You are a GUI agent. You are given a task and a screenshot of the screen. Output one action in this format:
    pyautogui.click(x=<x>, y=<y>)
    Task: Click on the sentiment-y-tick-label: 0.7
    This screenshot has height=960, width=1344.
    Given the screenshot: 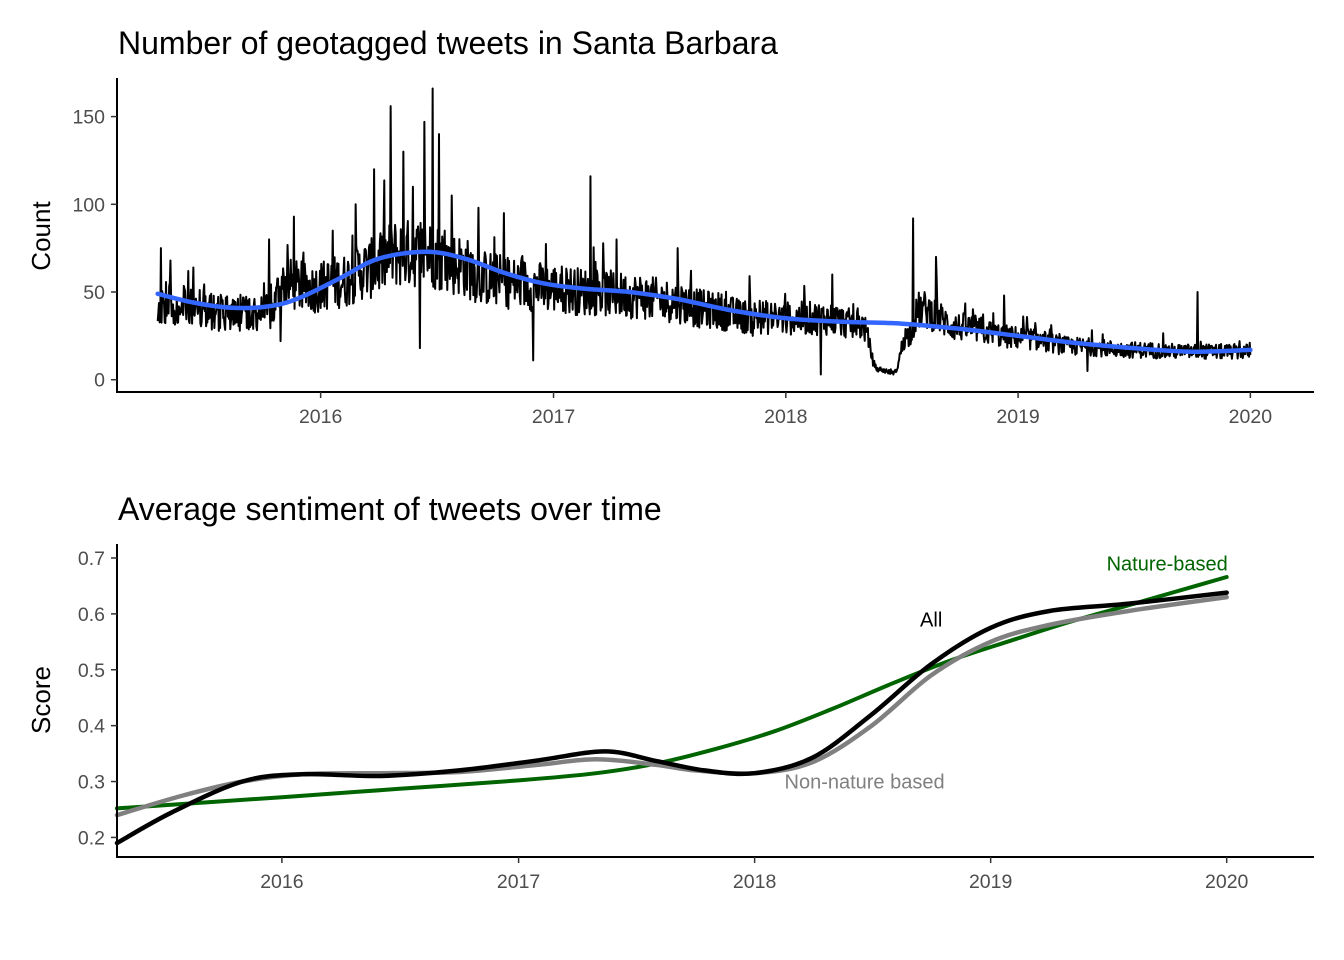 What is the action you would take?
    pyautogui.click(x=91, y=559)
    